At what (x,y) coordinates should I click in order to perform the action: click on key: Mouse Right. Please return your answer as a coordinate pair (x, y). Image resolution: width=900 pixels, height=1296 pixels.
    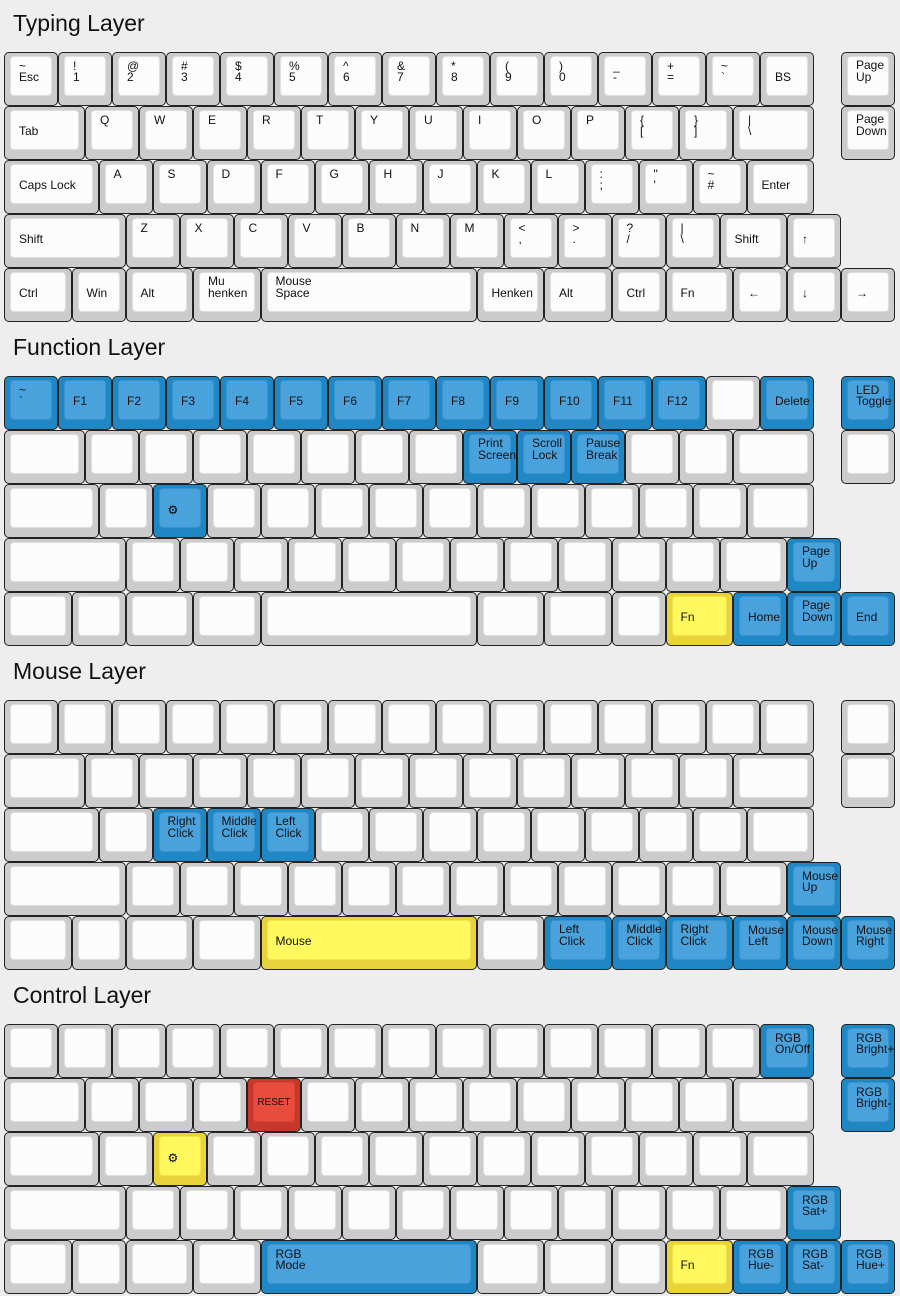
    Looking at the image, I should click on (868, 943).